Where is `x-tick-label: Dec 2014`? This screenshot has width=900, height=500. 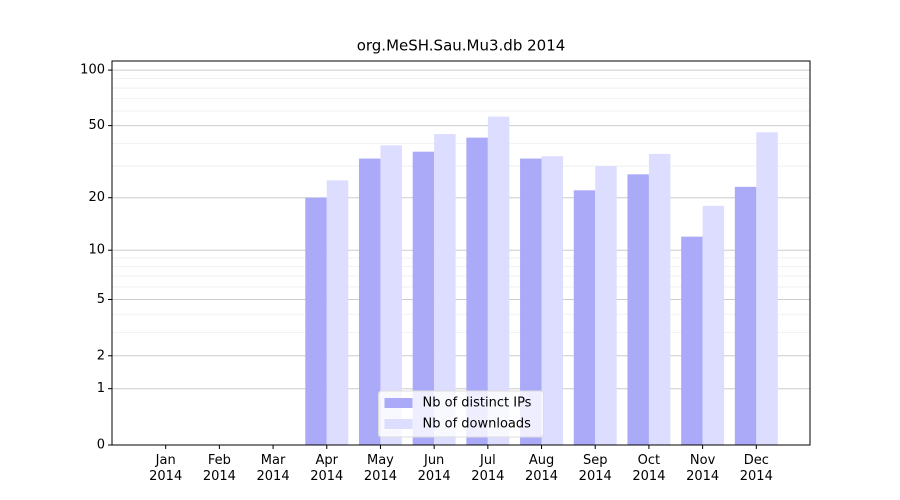 x-tick-label: Dec 2014 is located at coordinates (756, 468).